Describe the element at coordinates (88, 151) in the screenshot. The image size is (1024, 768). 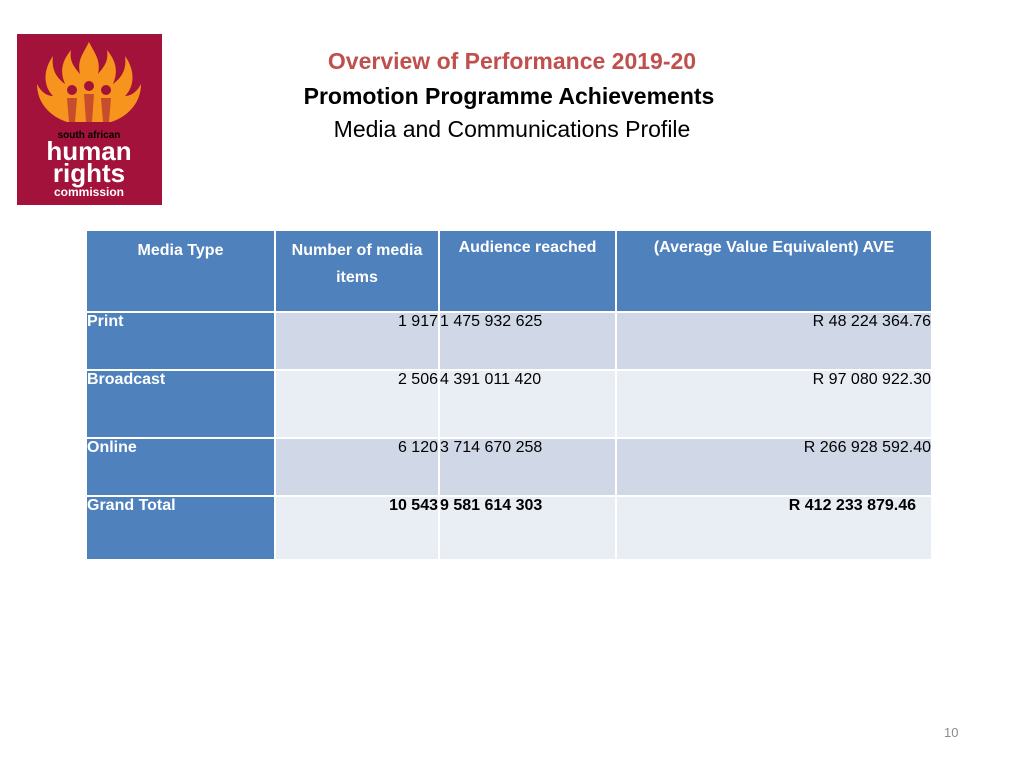
I see `logo-line-2: human` at that location.